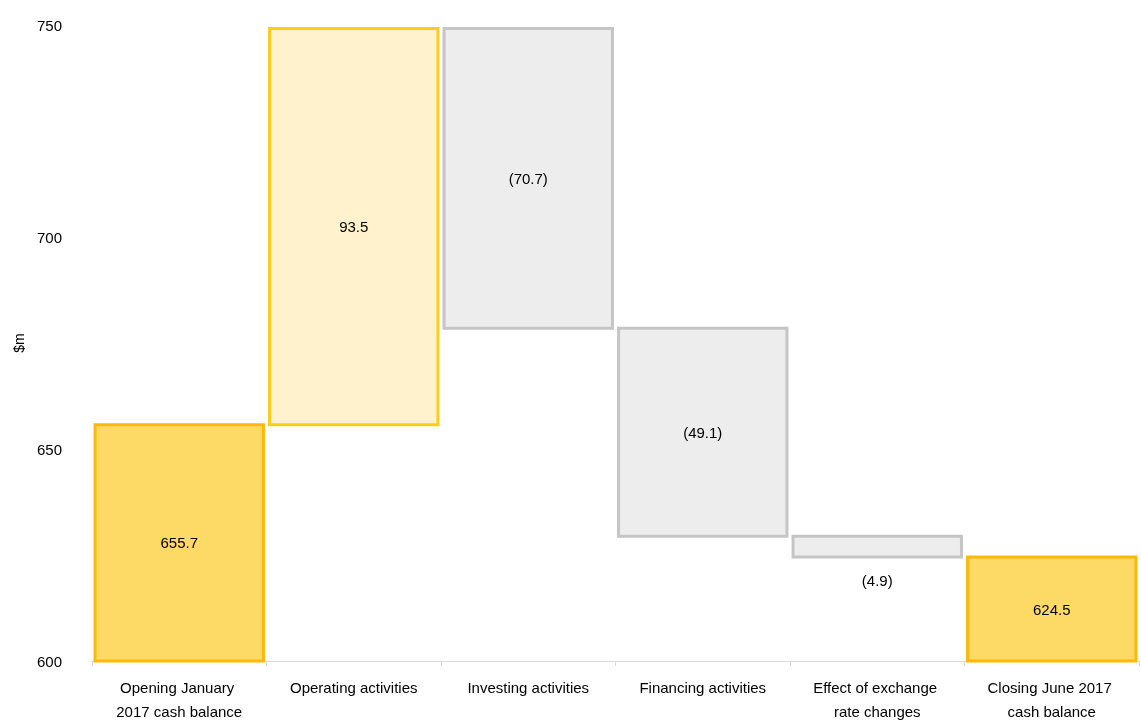 This screenshot has height=723, width=1141. What do you see at coordinates (49, 661) in the screenshot?
I see `y-tick-label: 600` at bounding box center [49, 661].